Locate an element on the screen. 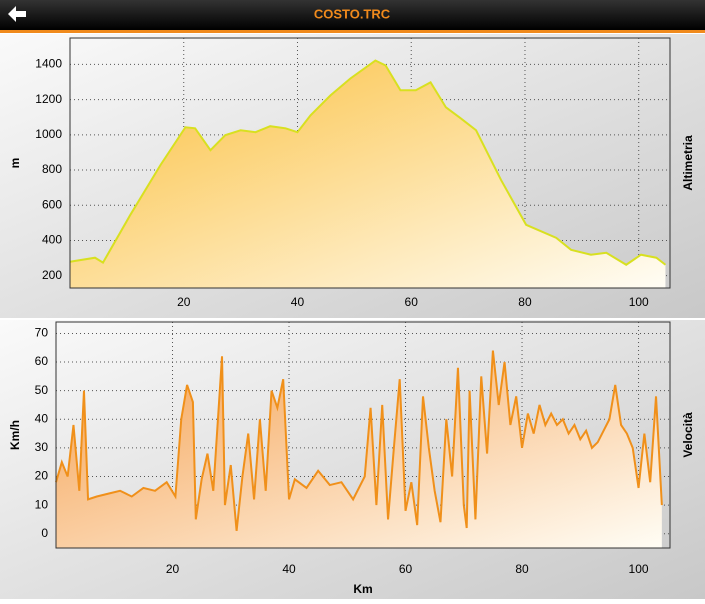 The image size is (705, 604). y-axis-label: Km/h is located at coordinates (15, 435).